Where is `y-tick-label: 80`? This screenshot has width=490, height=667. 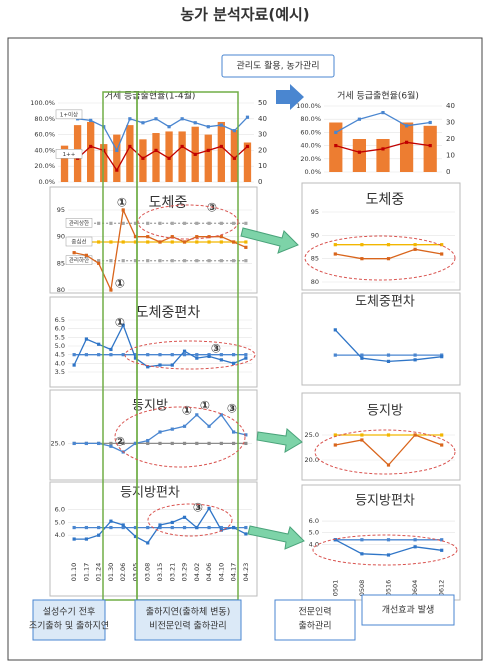
y-tick-label: 80 is located at coordinates (61, 290).